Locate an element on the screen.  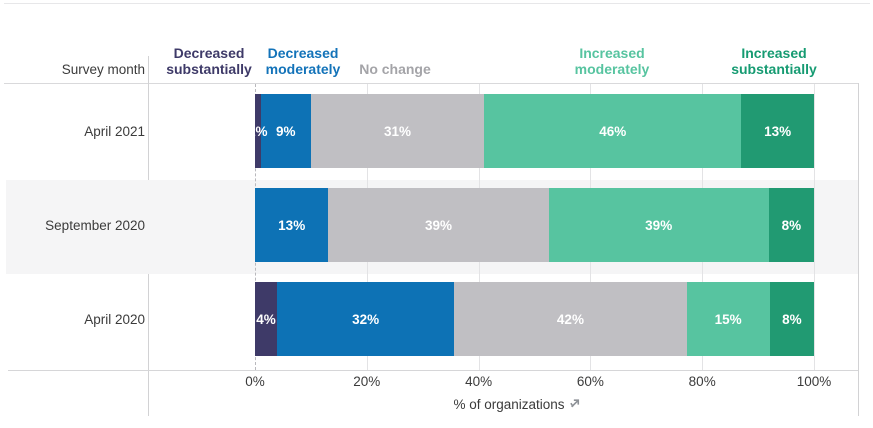
bar-segment: 4% is located at coordinates (266, 319).